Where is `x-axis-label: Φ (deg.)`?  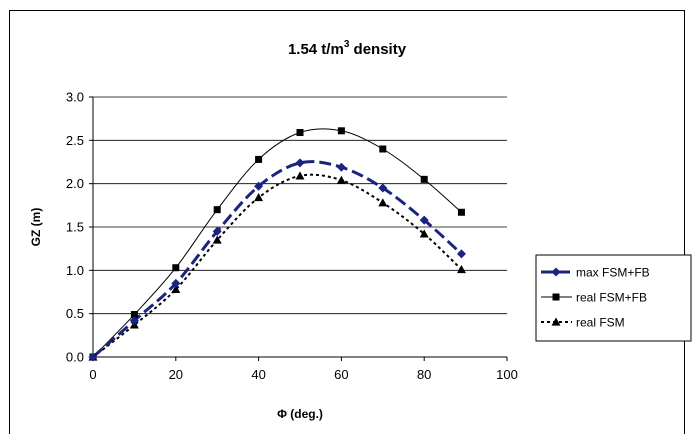 x-axis-label: Φ (deg.) is located at coordinates (300, 414).